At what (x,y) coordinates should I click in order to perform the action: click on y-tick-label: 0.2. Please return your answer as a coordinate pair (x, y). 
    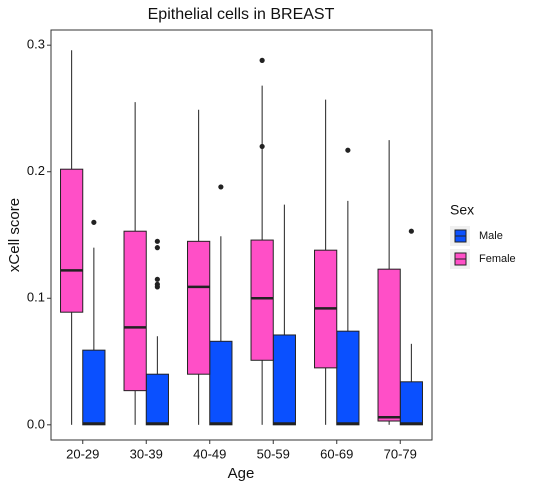
    Looking at the image, I should click on (36, 170).